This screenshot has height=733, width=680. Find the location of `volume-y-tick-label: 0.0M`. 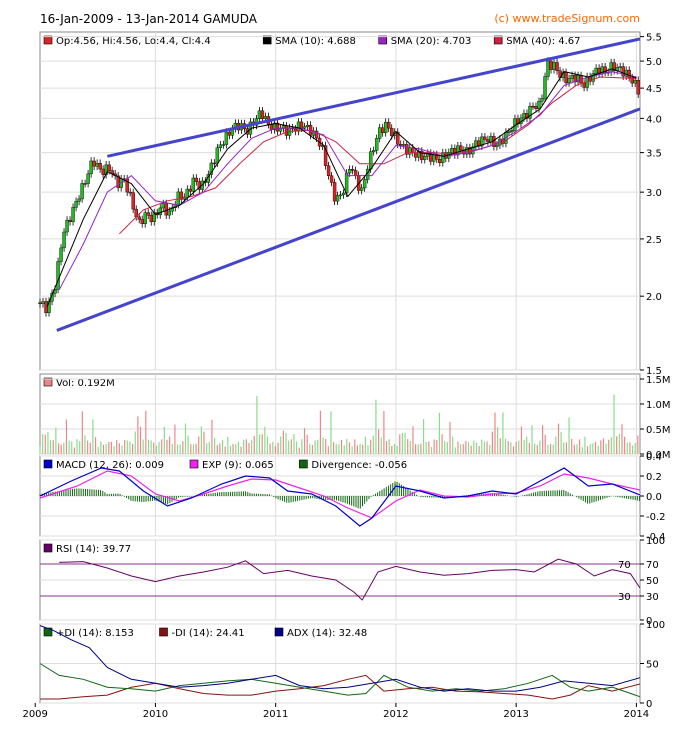

volume-y-tick-label: 0.0M is located at coordinates (658, 455).